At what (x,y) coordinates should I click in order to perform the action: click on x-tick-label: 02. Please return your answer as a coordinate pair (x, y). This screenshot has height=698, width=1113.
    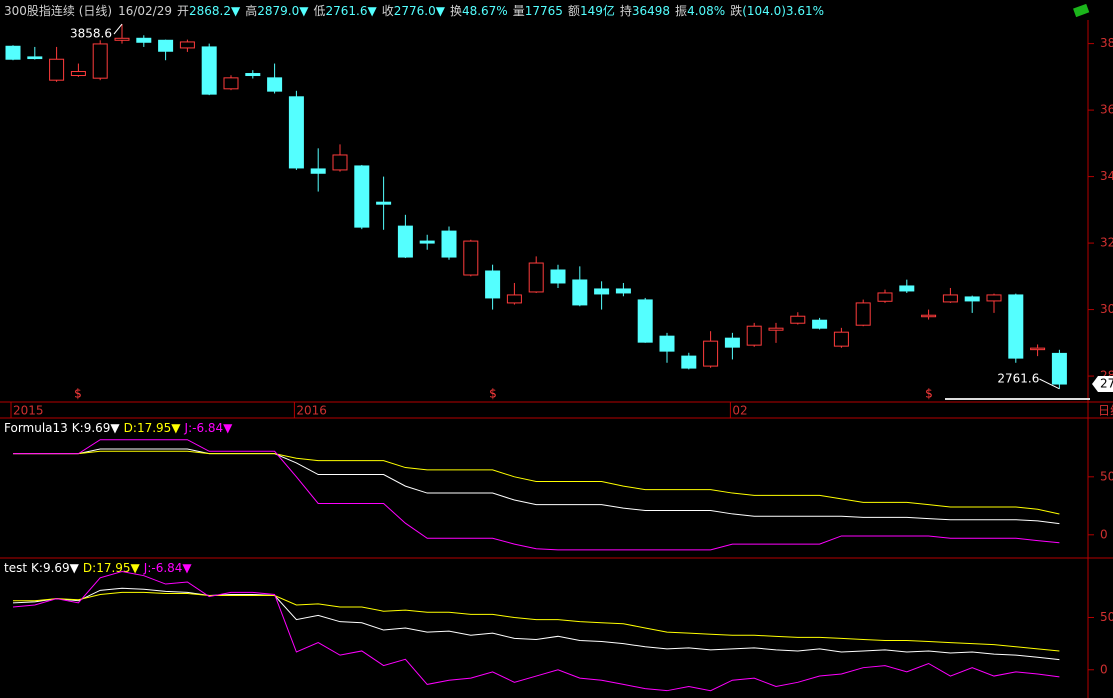
    Looking at the image, I should click on (739, 411).